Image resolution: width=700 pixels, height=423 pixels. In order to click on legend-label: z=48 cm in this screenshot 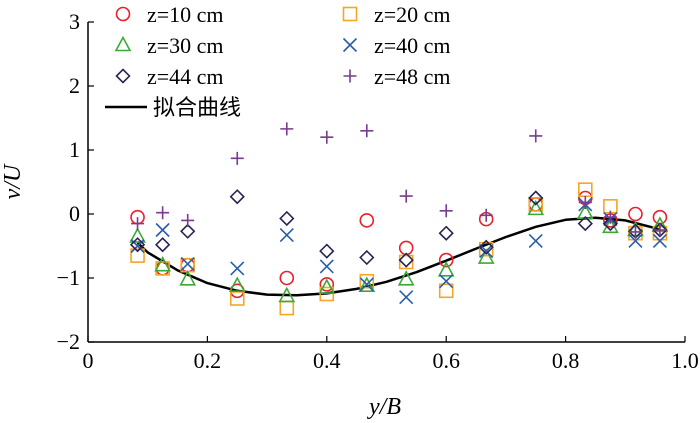, I will do `click(412, 76)`.